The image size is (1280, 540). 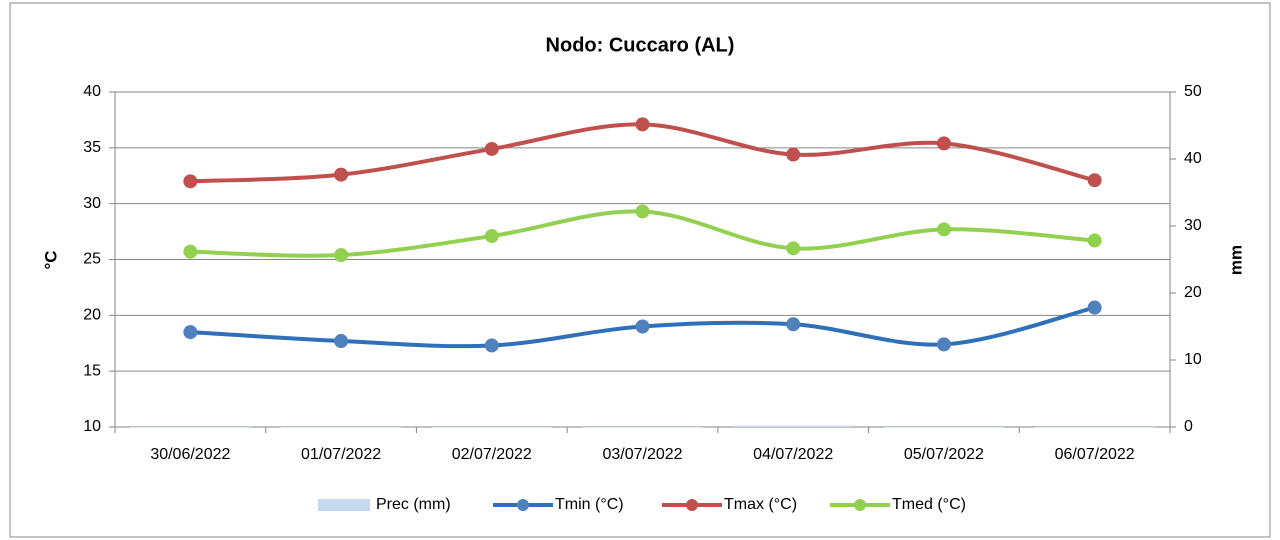 What do you see at coordinates (944, 454) in the screenshot?
I see `x-tick-label: 05/07/2022` at bounding box center [944, 454].